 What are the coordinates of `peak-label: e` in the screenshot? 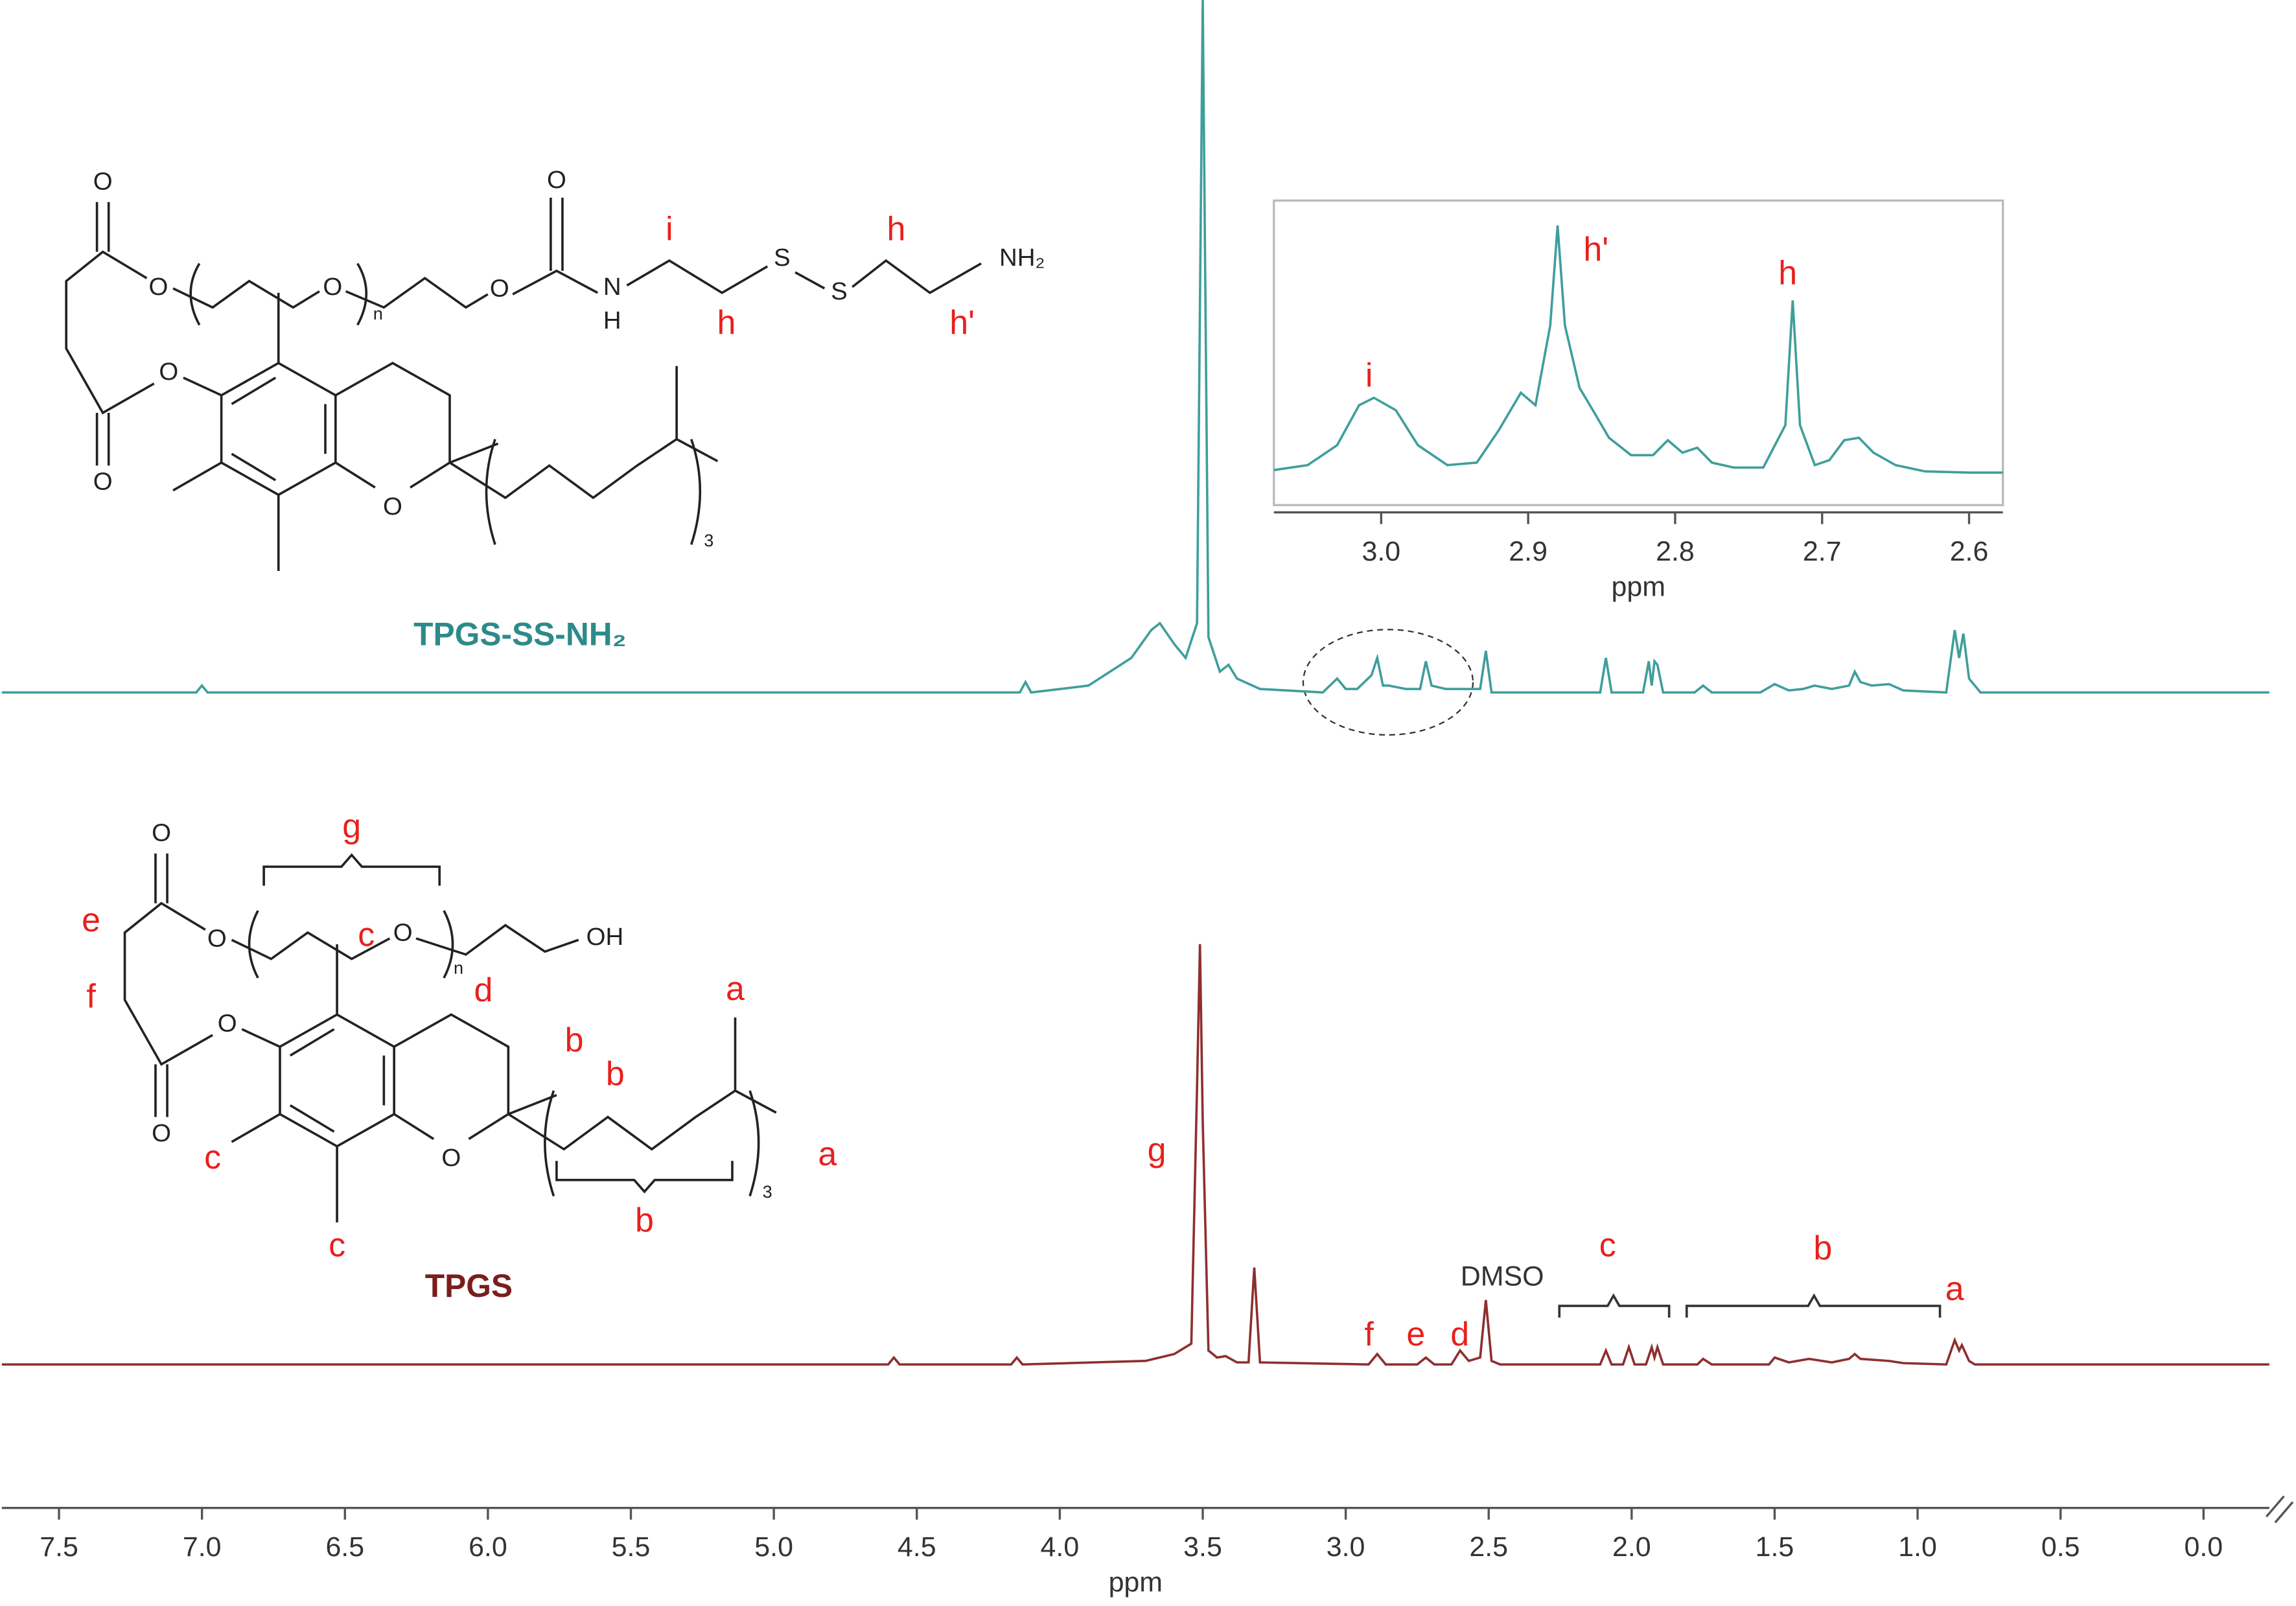 It's located at (1415, 1334).